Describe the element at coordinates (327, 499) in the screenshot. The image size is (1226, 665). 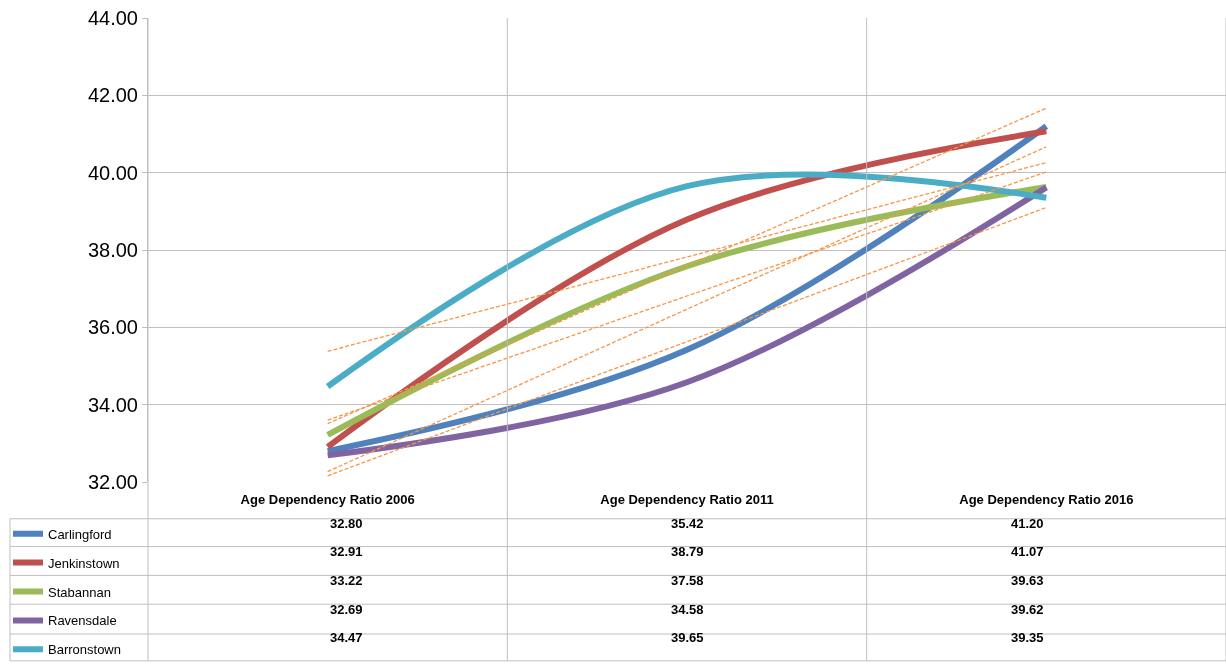
I see `x-tick-label: Age Dependency Ratio 2006` at that location.